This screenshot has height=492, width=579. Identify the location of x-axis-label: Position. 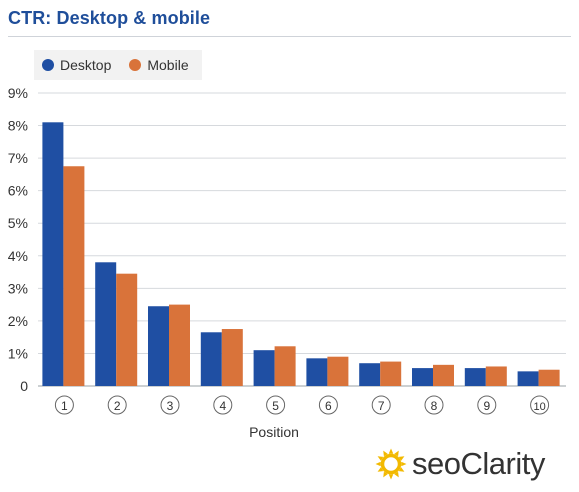
(274, 432).